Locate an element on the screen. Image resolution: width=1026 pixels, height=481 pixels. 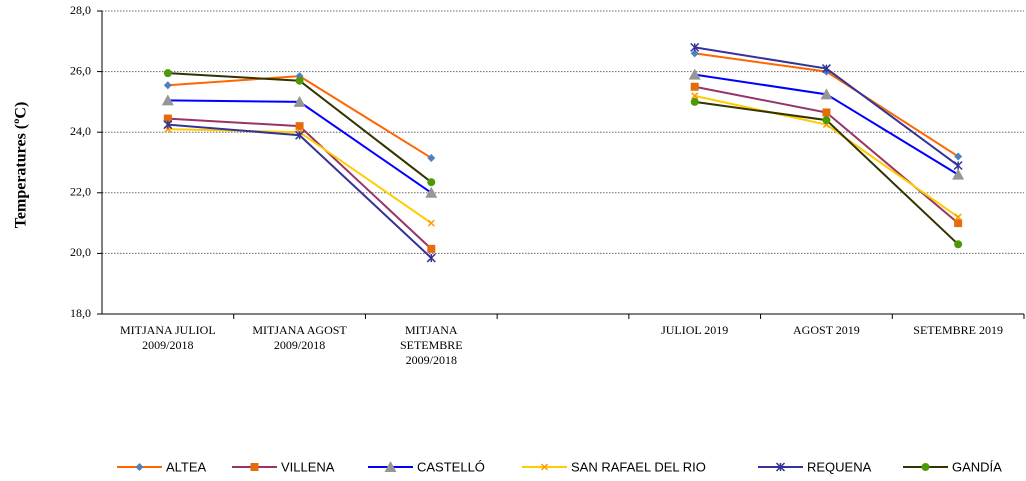
y-tick-label: 22,0 is located at coordinates (80, 192).